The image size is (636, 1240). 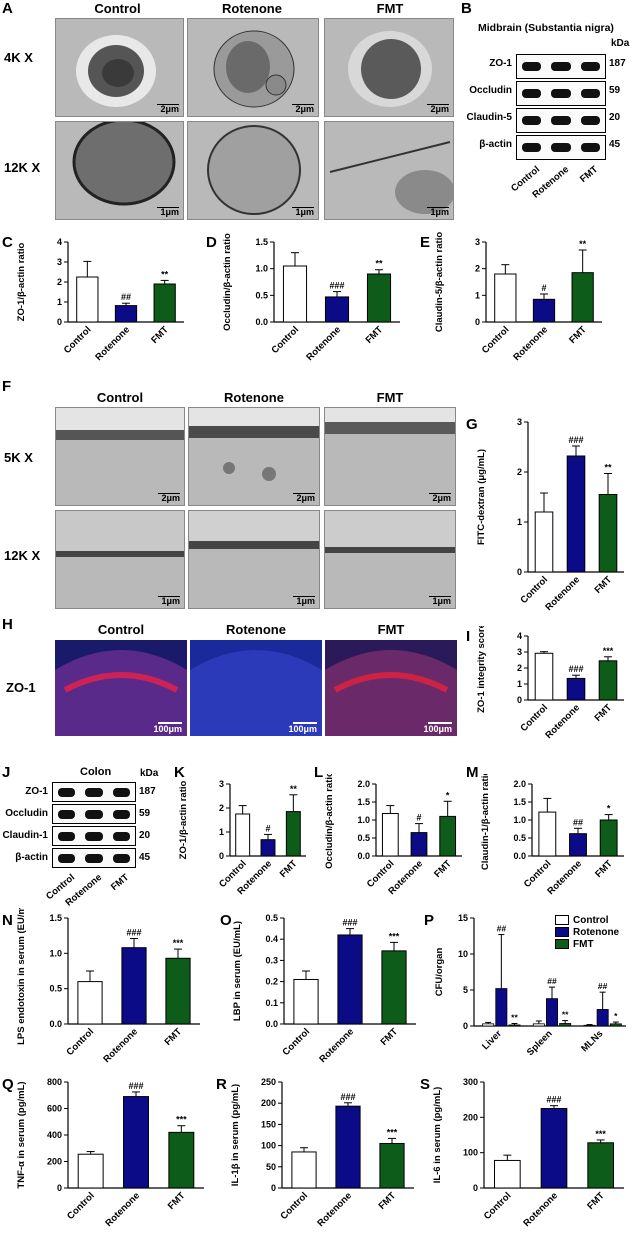 I want to click on bar-fmt-liver, so click(x=514, y=1025).